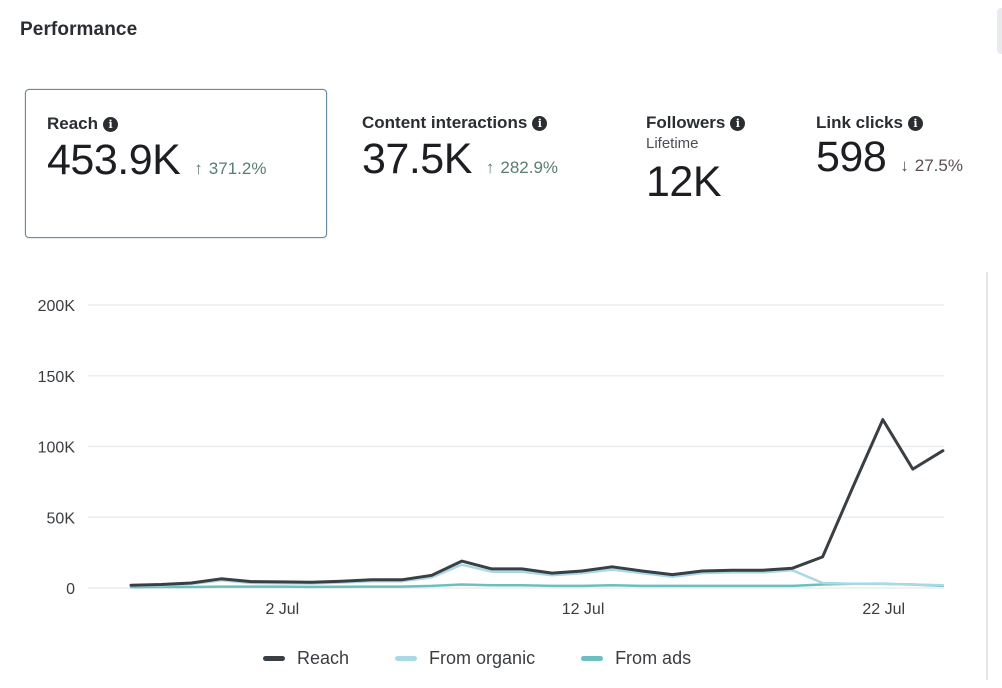 The height and width of the screenshot is (688, 1002). I want to click on metric-value: 12K, so click(684, 182).